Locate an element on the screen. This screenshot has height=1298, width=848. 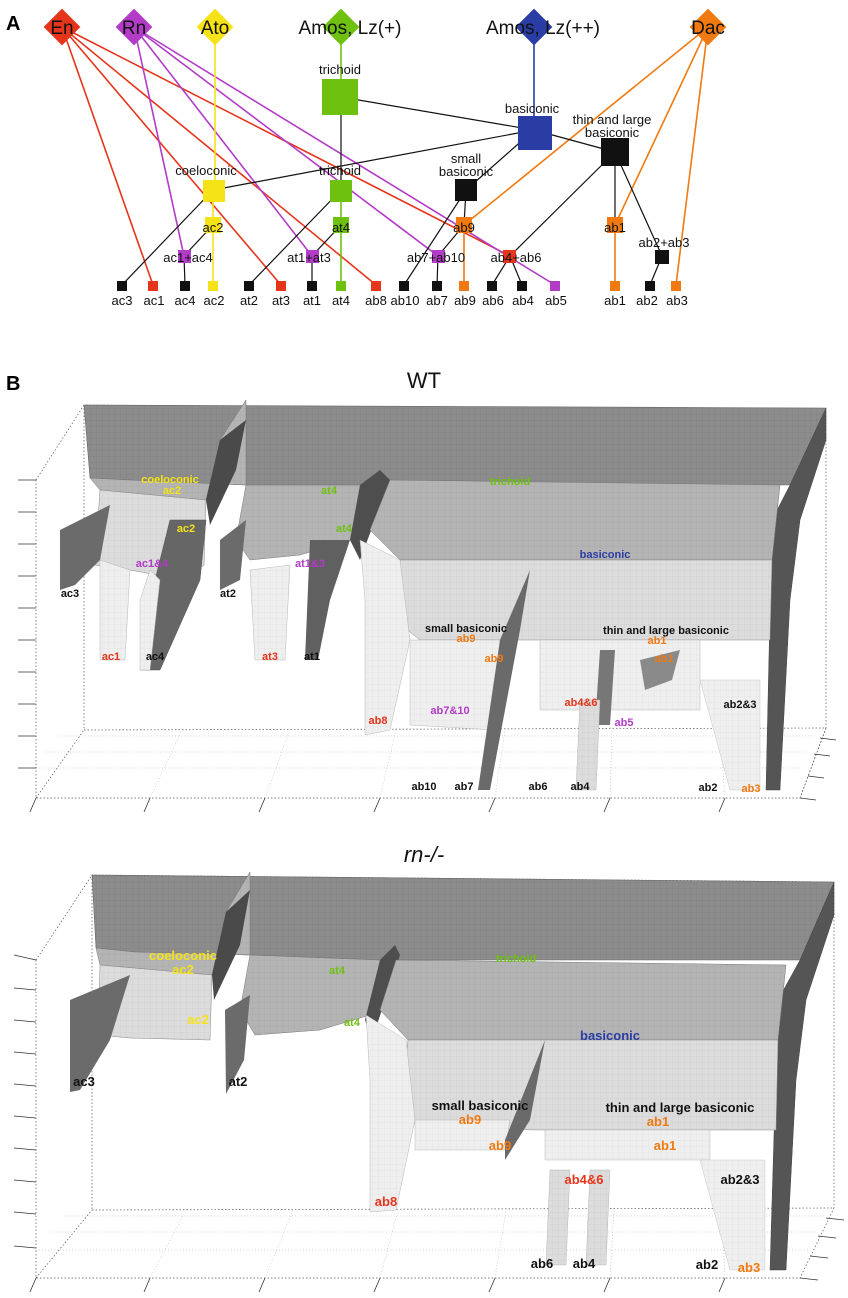
rn-ab4-column is located at coordinates (598, 1217).